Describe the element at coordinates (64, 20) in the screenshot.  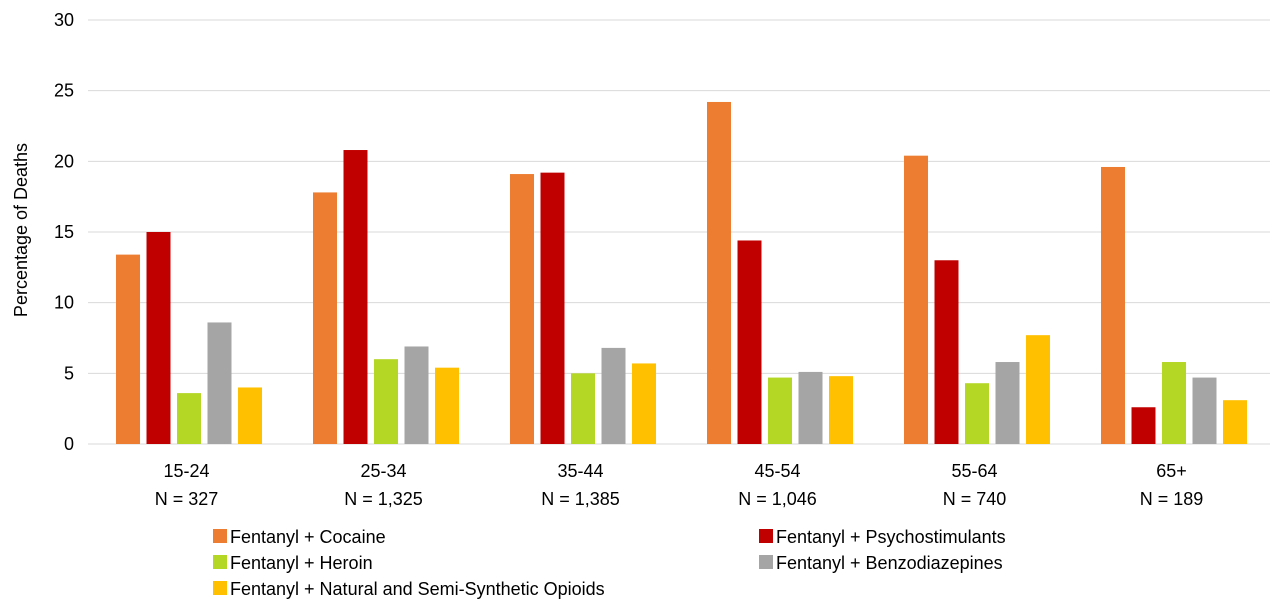
I see `y-tick-label: 30` at that location.